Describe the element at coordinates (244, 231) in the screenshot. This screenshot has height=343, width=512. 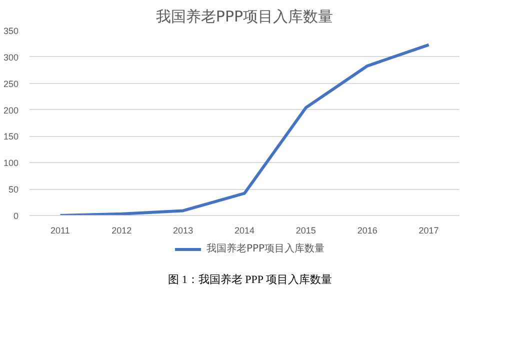
I see `x-tick-label: 2014` at that location.